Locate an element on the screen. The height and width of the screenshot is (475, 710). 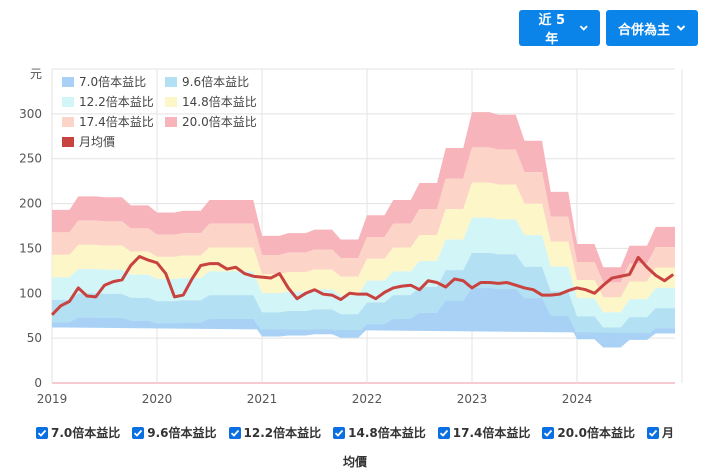
price-line is located at coordinates (362, 285).